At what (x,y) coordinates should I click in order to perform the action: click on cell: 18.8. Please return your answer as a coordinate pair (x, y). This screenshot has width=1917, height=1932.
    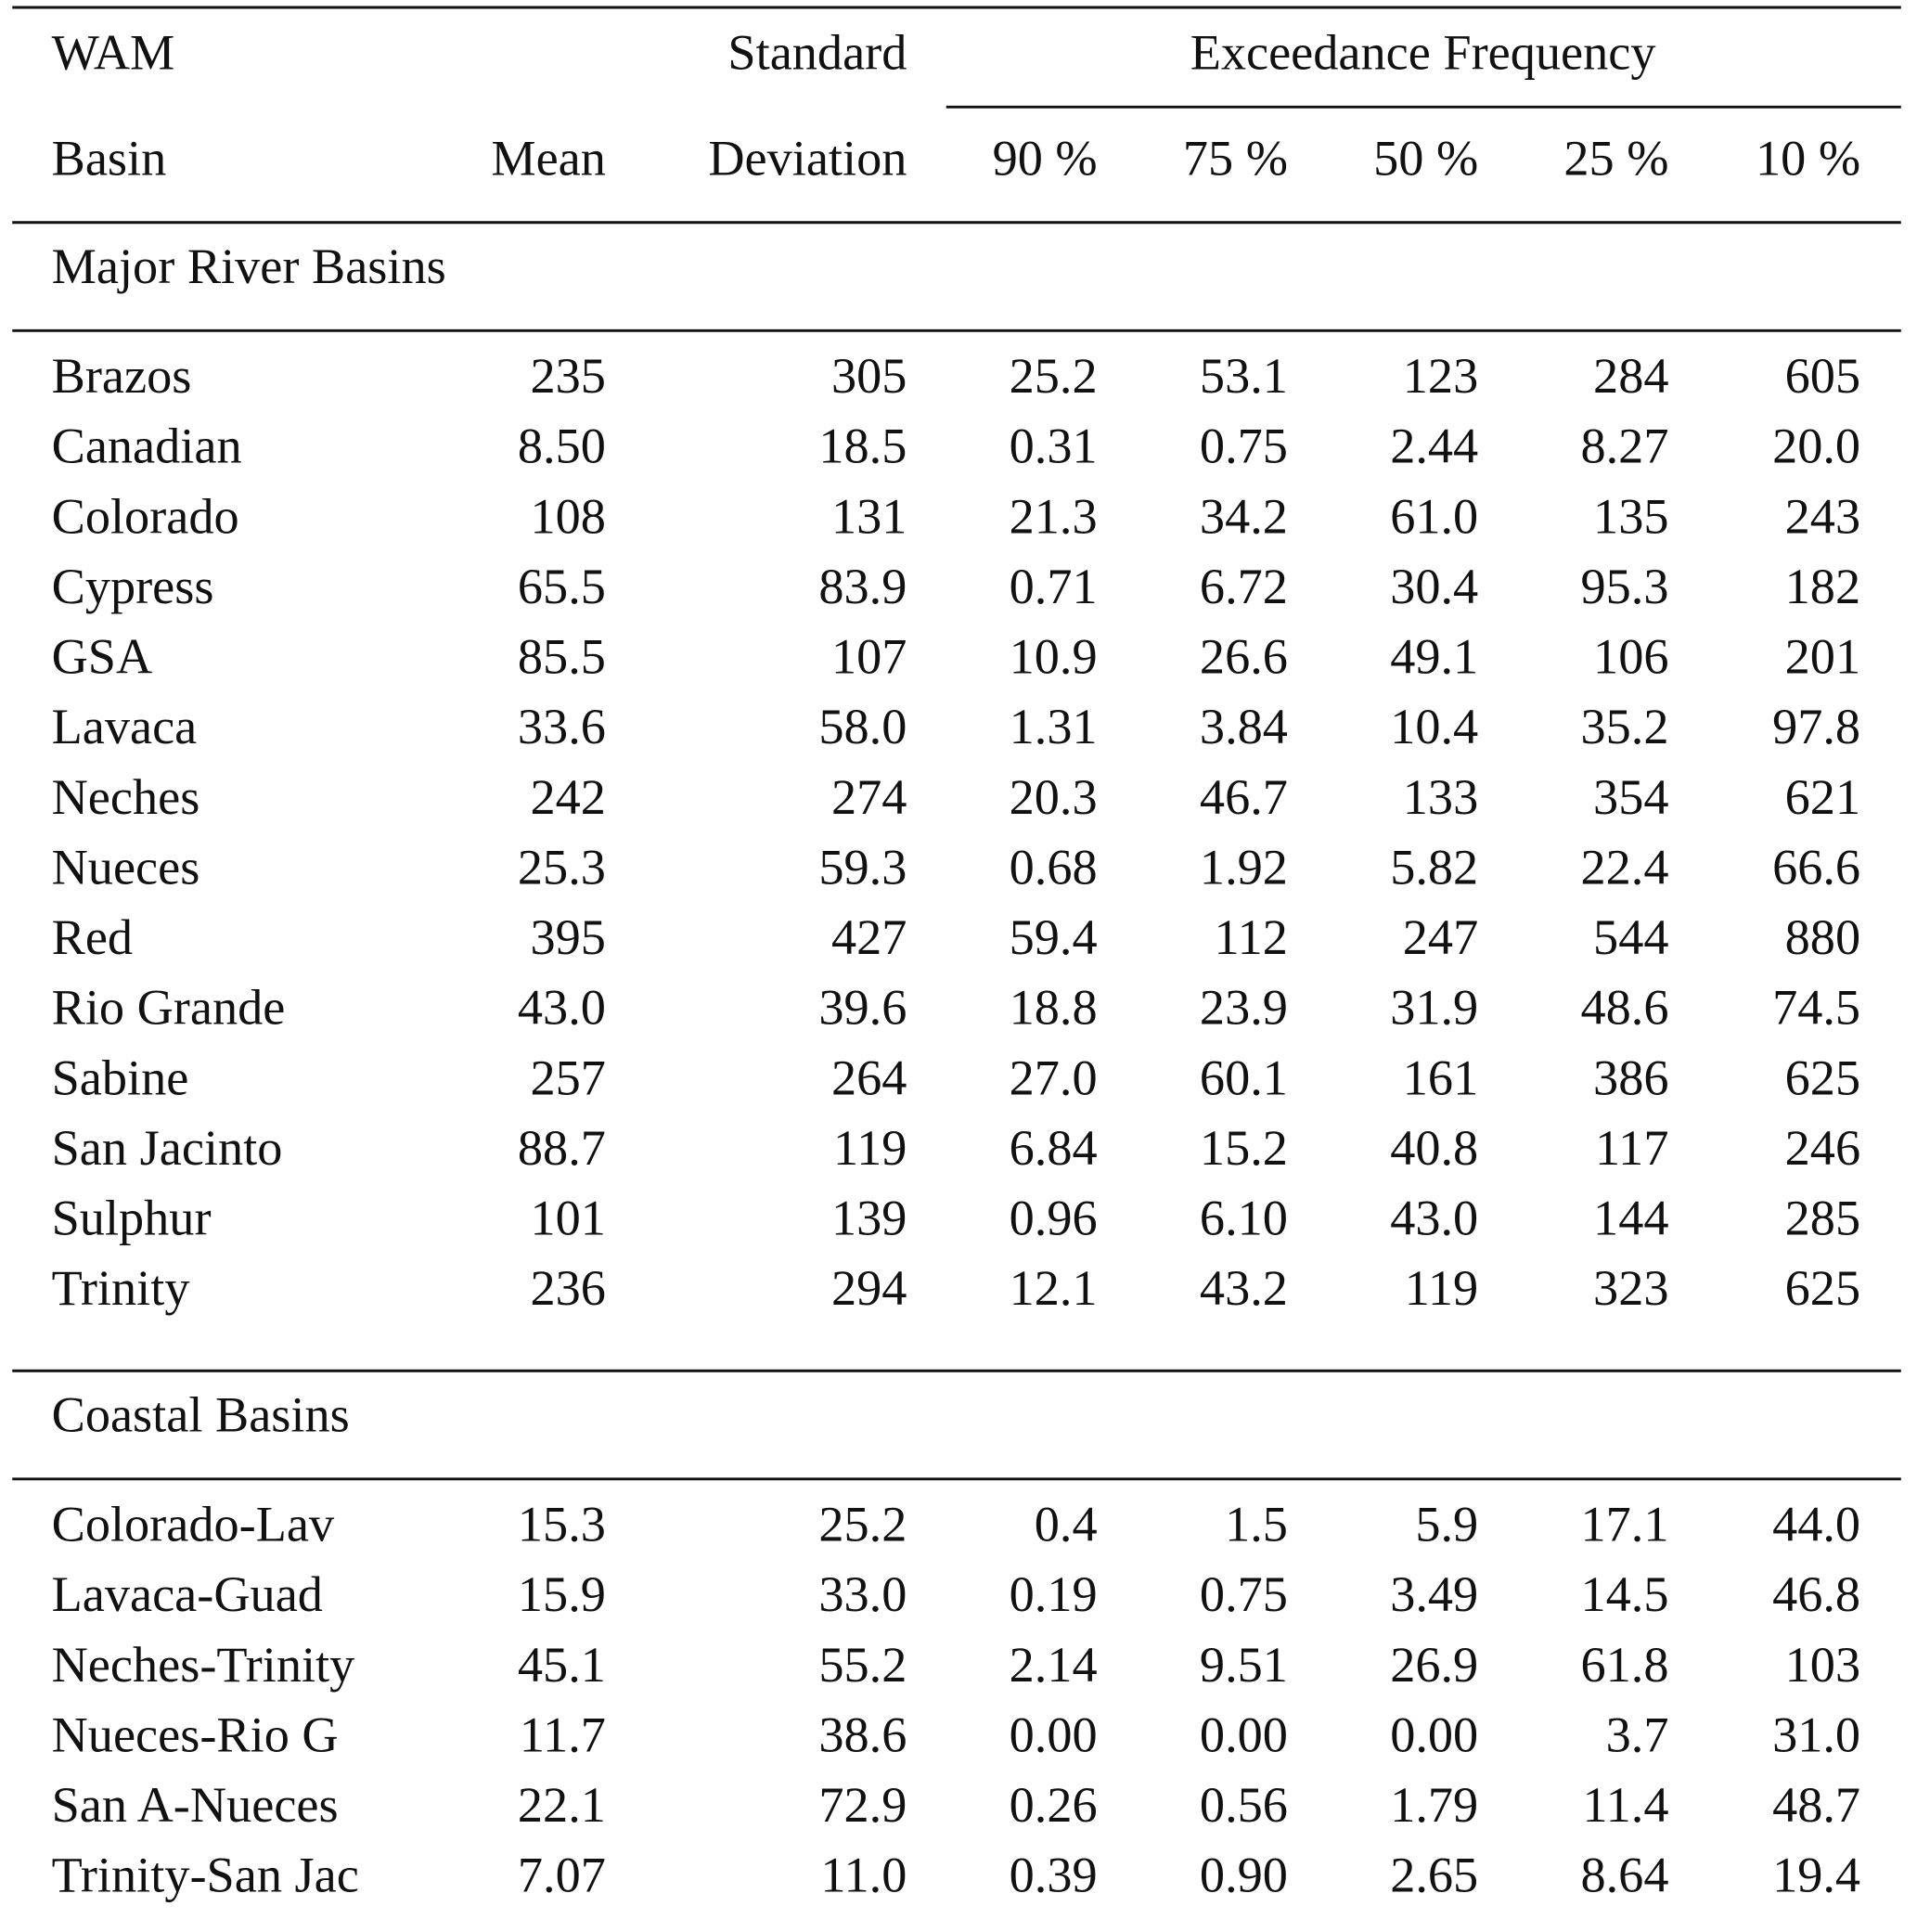
    Looking at the image, I should click on (1054, 1008).